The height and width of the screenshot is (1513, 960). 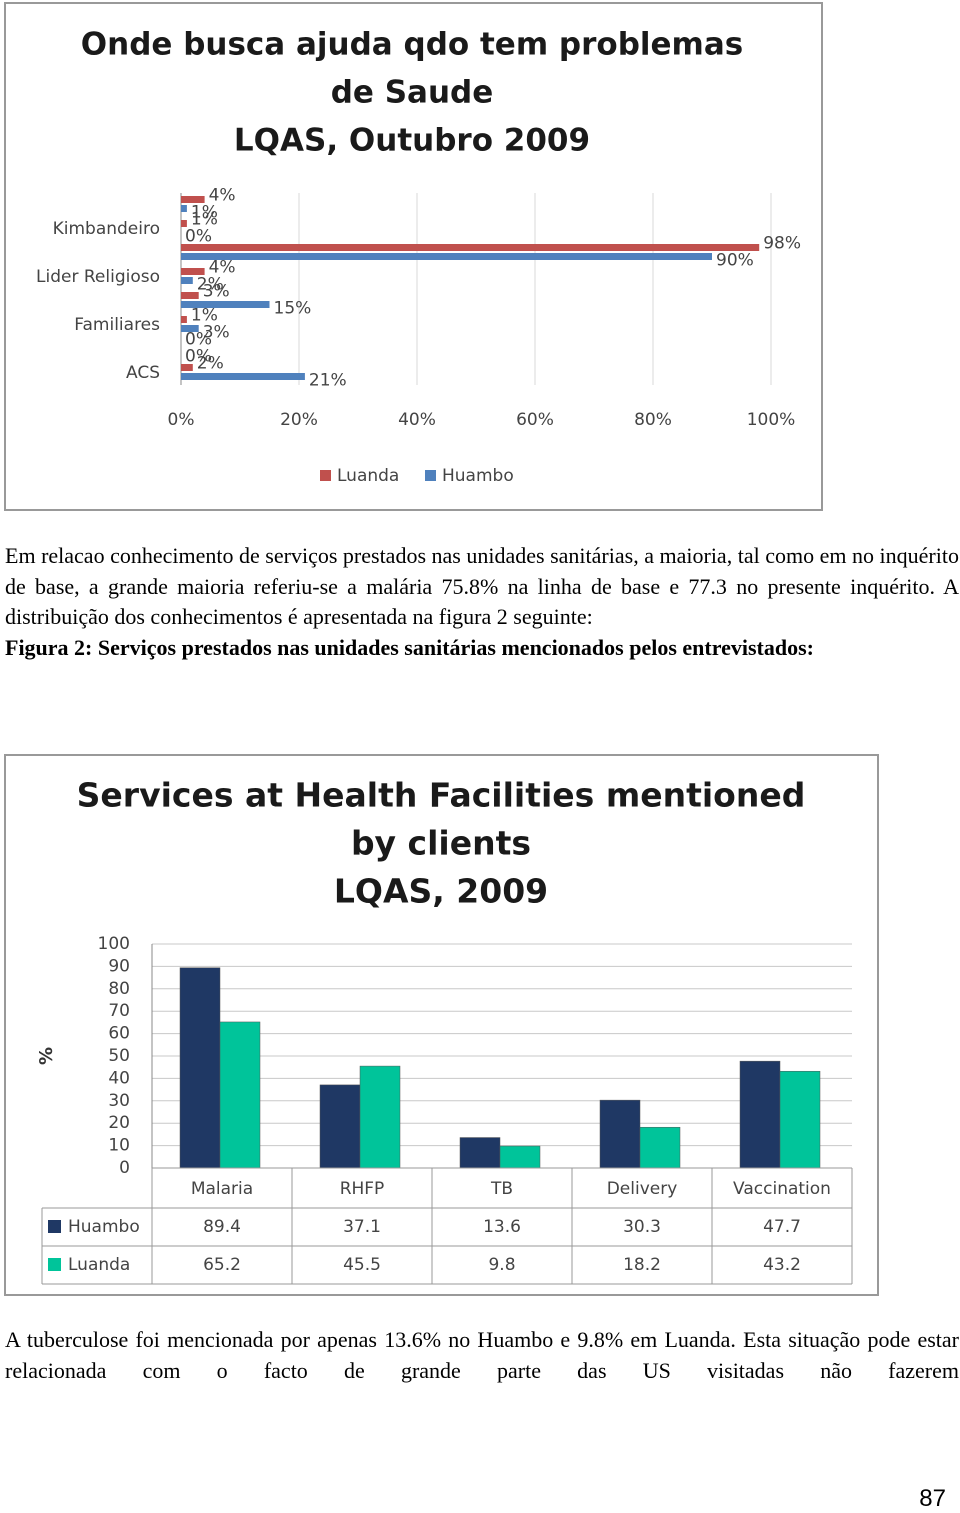 What do you see at coordinates (782, 244) in the screenshot?
I see `data-label: 98%` at bounding box center [782, 244].